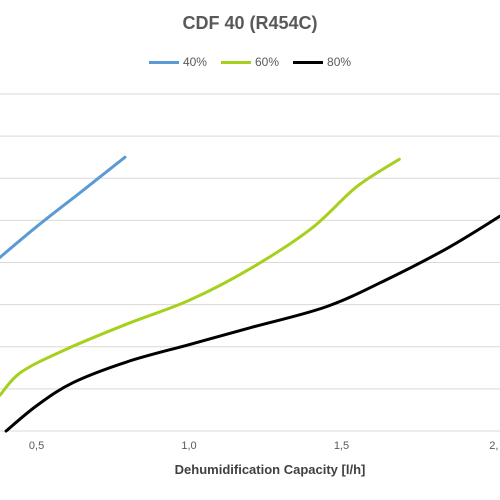 This screenshot has height=500, width=500. Describe the element at coordinates (339, 62) in the screenshot. I see `legend-label: 80%` at that location.